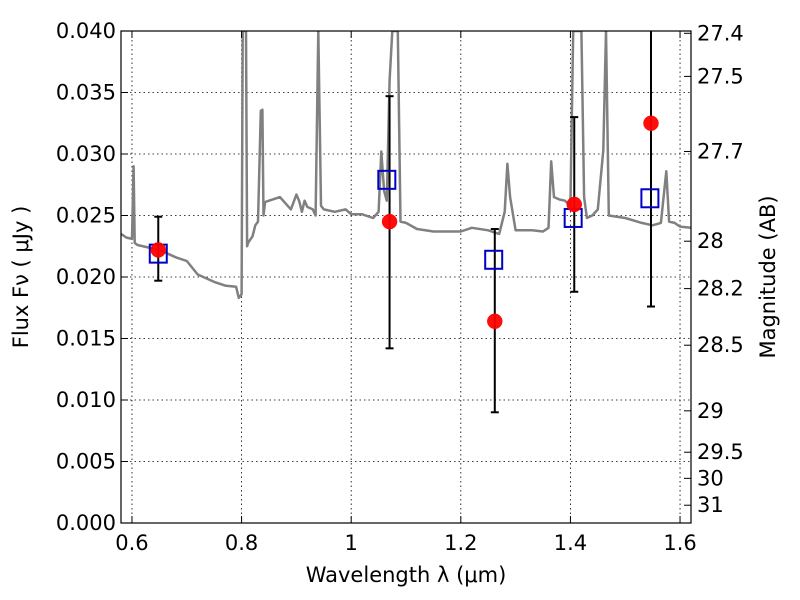 This screenshot has width=800, height=600. What do you see at coordinates (86, 339) in the screenshot?
I see `y-tick-label: 0.015` at bounding box center [86, 339].